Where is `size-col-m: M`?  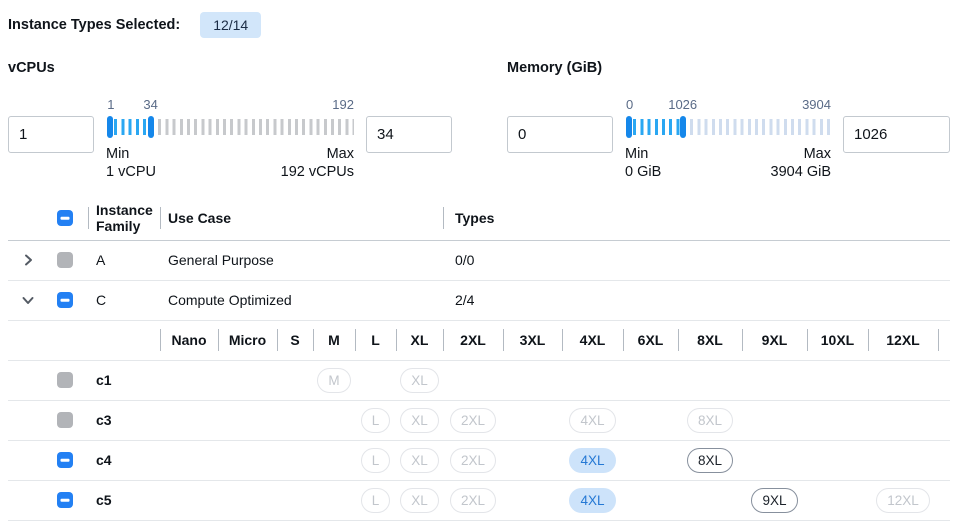
size-col-m: M is located at coordinates (334, 340).